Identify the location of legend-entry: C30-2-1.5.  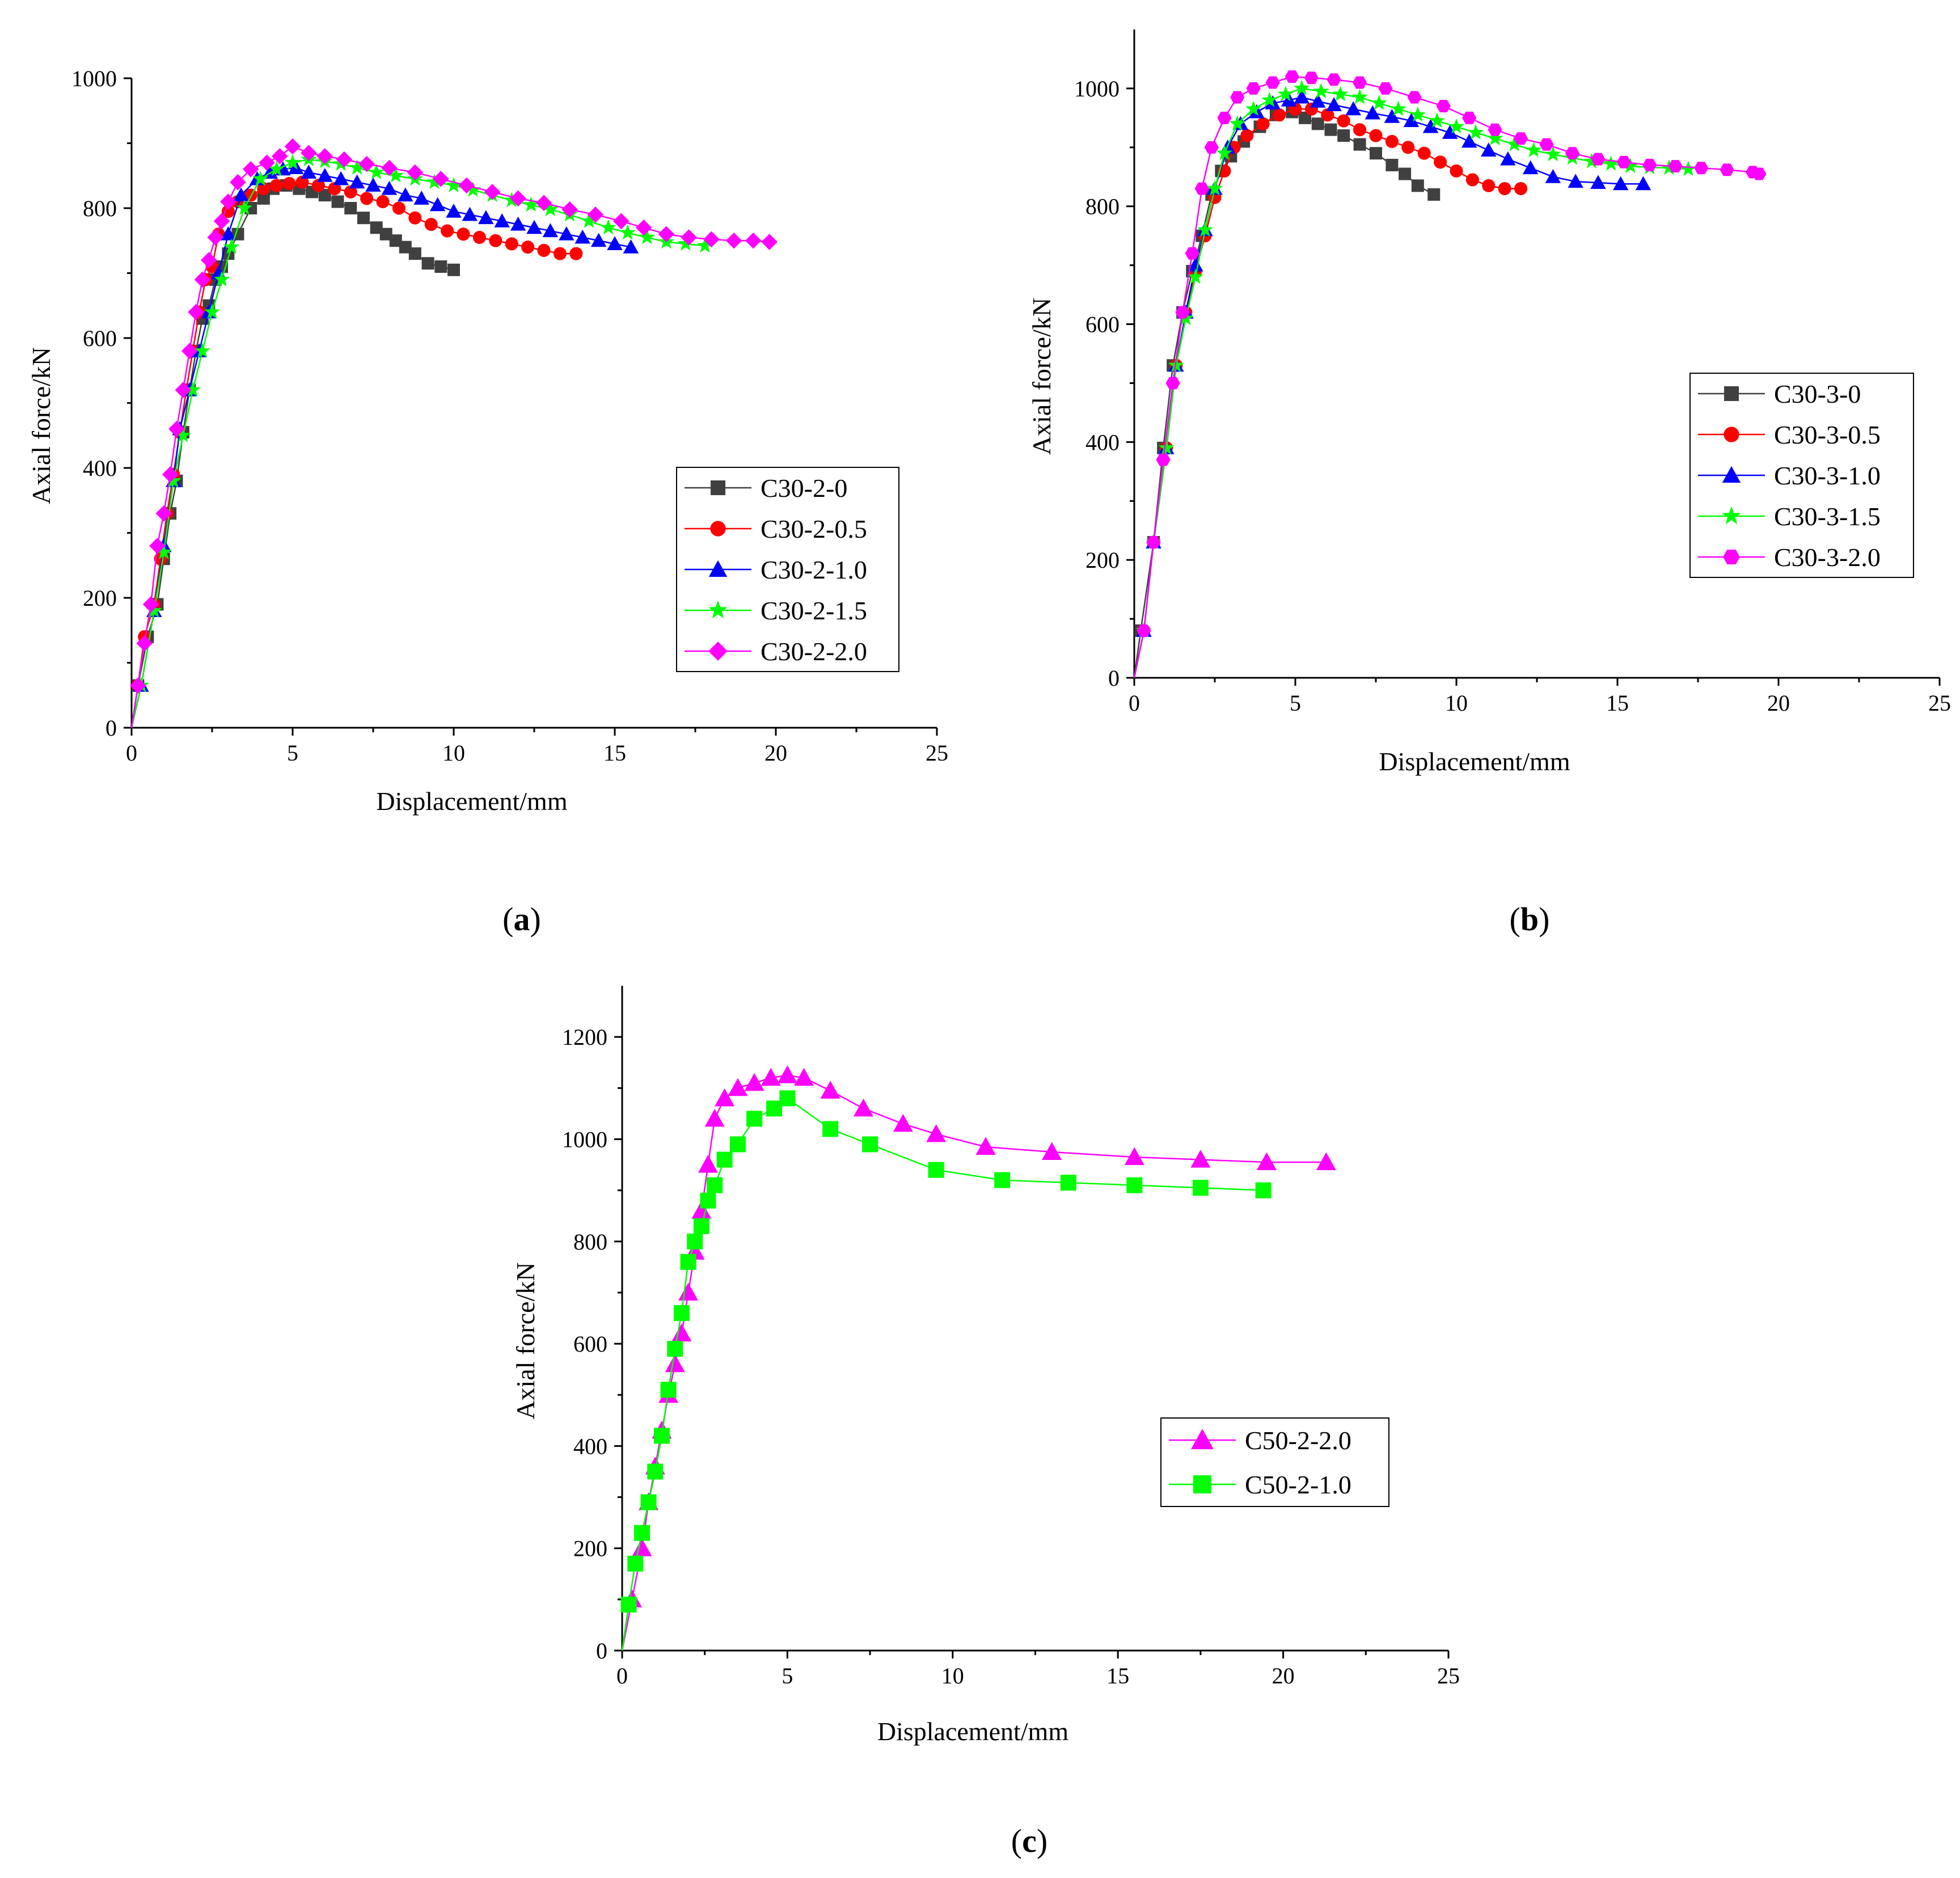
(776, 610).